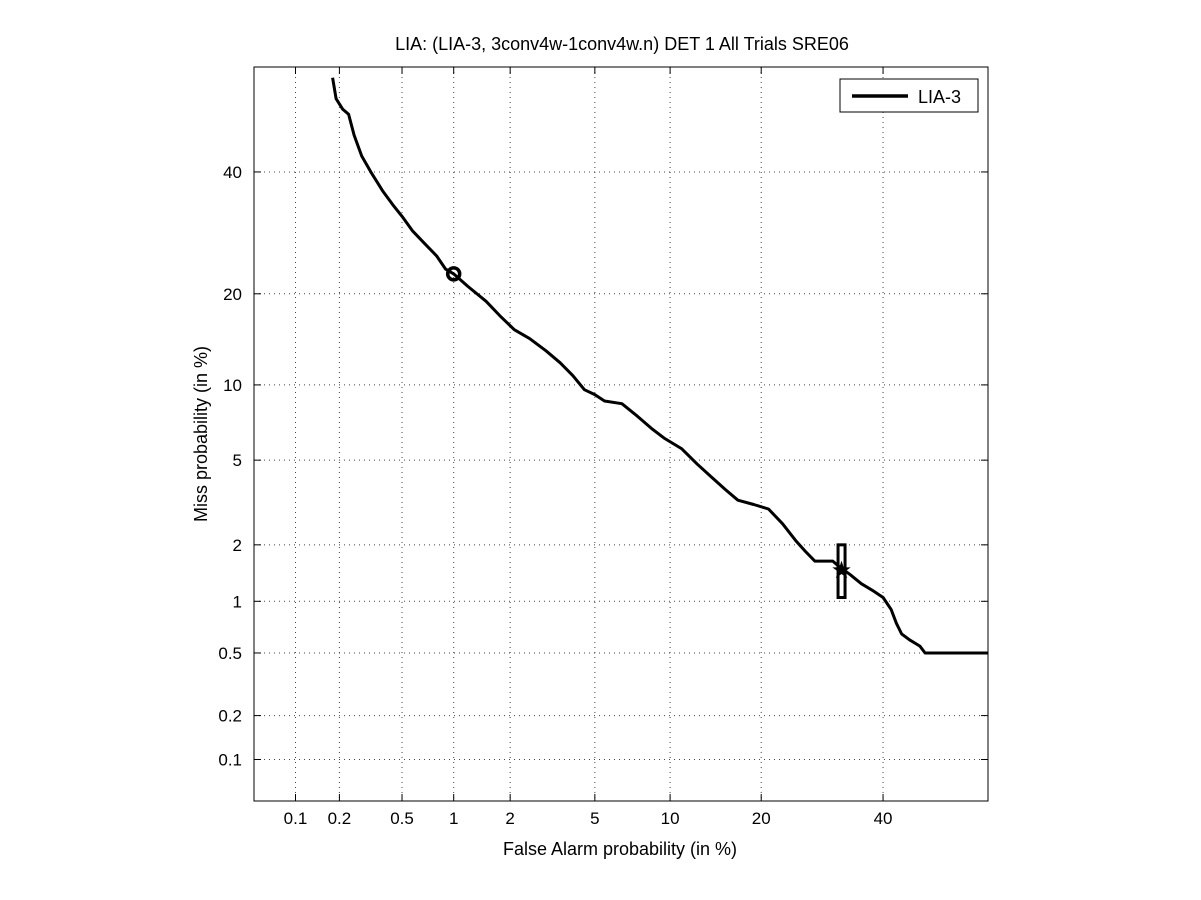 This screenshot has height=900, width=1201. Describe the element at coordinates (230, 716) in the screenshot. I see `y-tick-label: 0.2` at that location.